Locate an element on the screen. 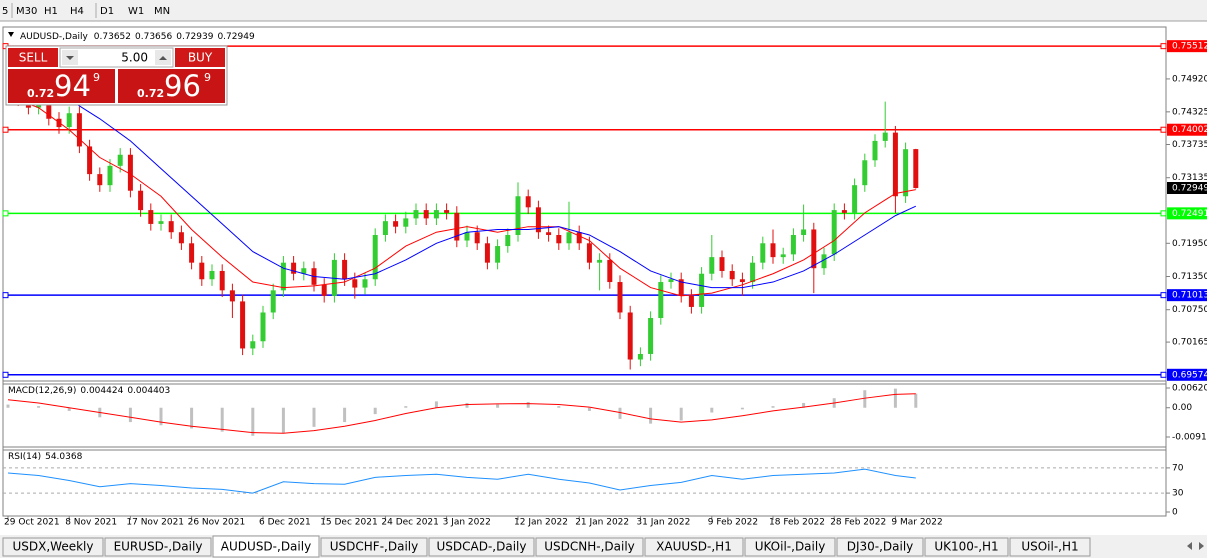  timeframe-button: H1 is located at coordinates (51, 11).